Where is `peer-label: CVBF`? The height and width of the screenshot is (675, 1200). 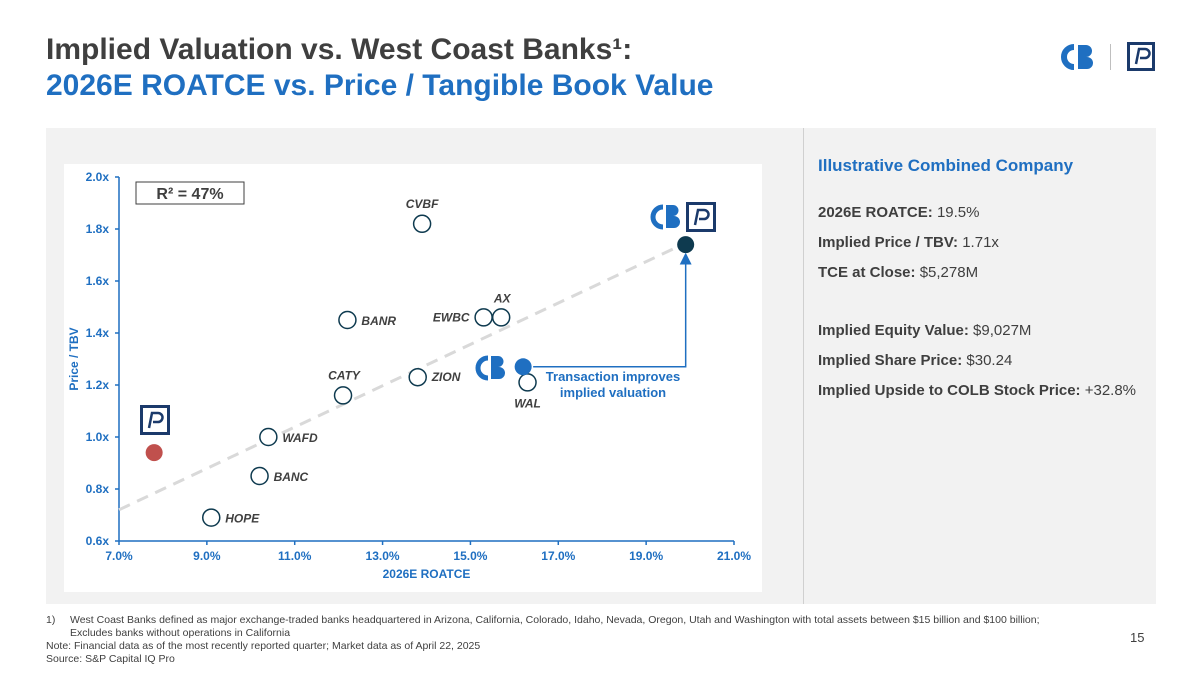 peer-label: CVBF is located at coordinates (422, 204).